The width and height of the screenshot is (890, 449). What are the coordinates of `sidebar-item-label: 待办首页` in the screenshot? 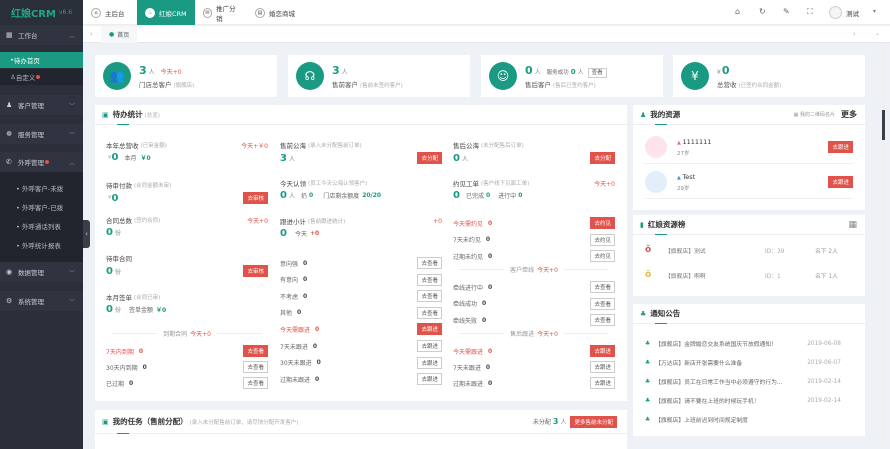 It's located at (26, 61).